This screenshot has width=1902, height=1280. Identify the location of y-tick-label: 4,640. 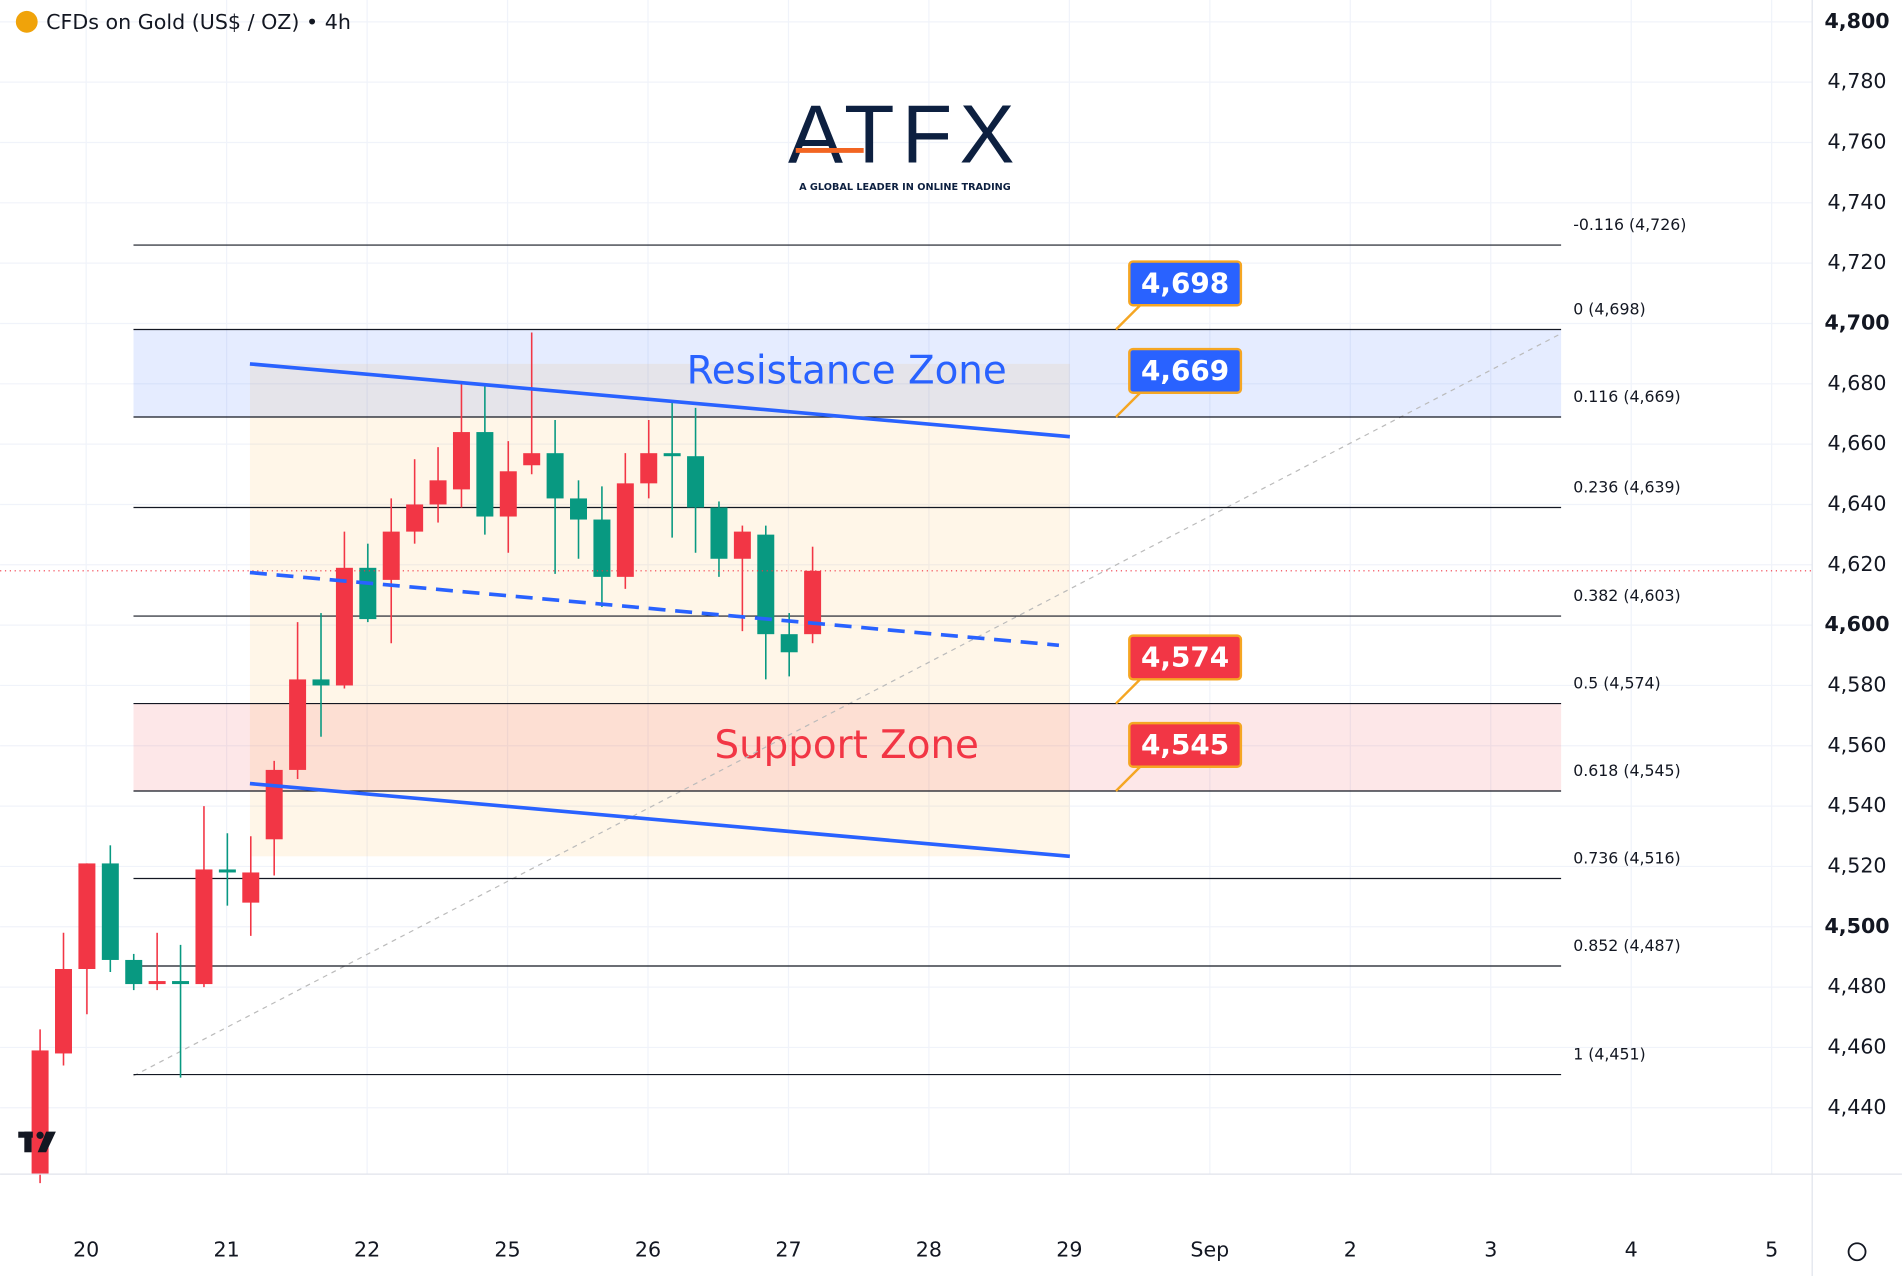
(1857, 503).